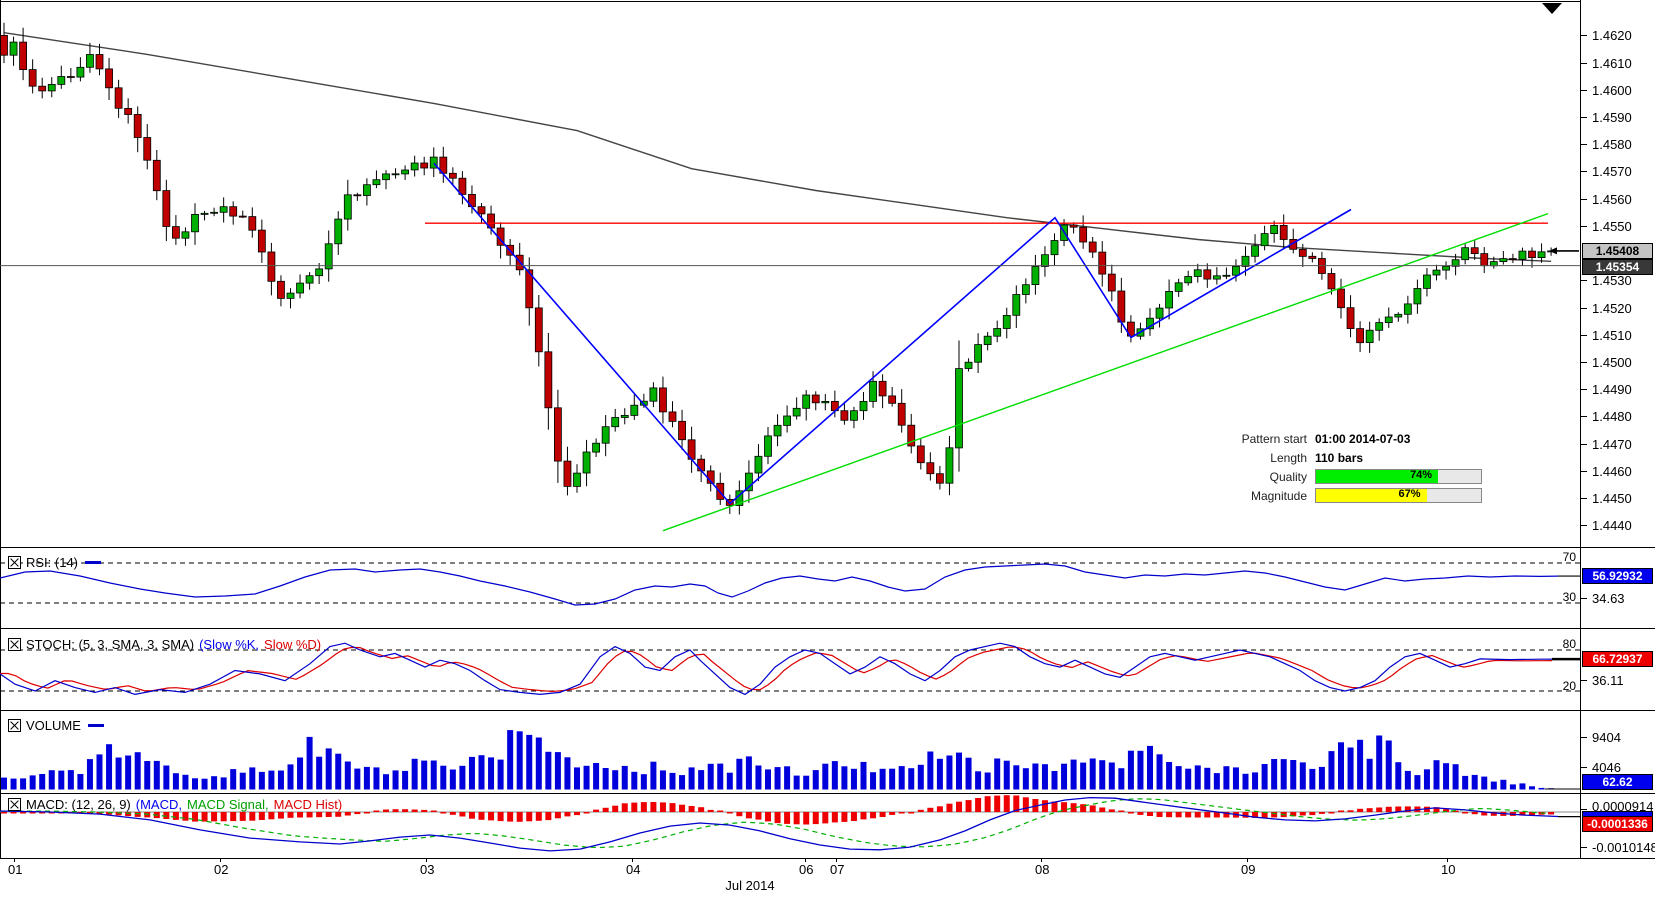 The width and height of the screenshot is (1655, 897). I want to click on price-tick-label: 1.4510, so click(1612, 335).